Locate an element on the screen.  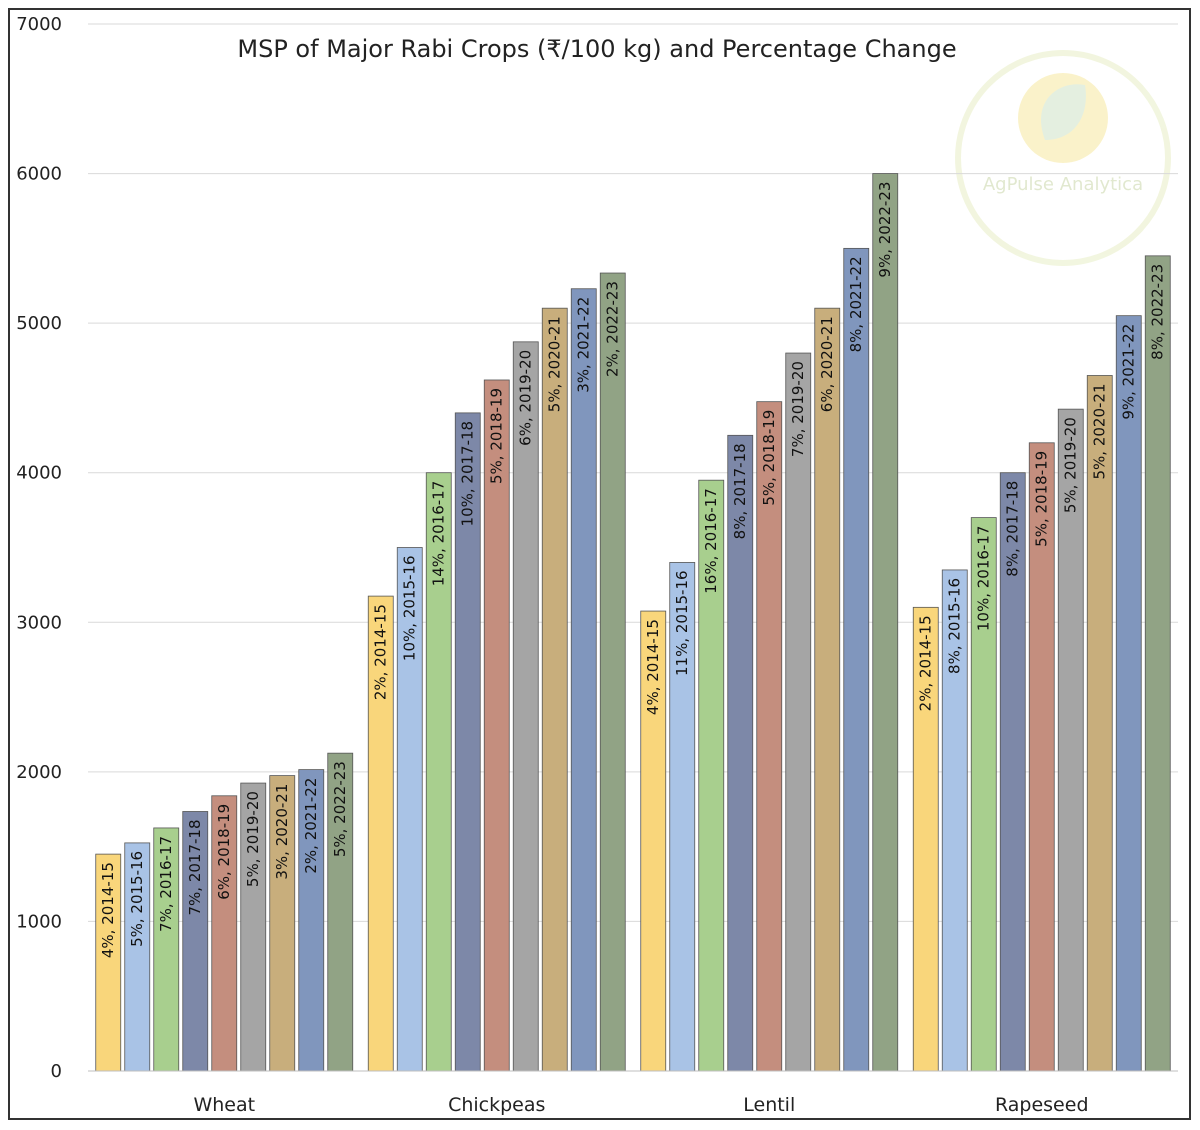
bar-data-label: 7%, 2017-18 is located at coordinates (195, 867).